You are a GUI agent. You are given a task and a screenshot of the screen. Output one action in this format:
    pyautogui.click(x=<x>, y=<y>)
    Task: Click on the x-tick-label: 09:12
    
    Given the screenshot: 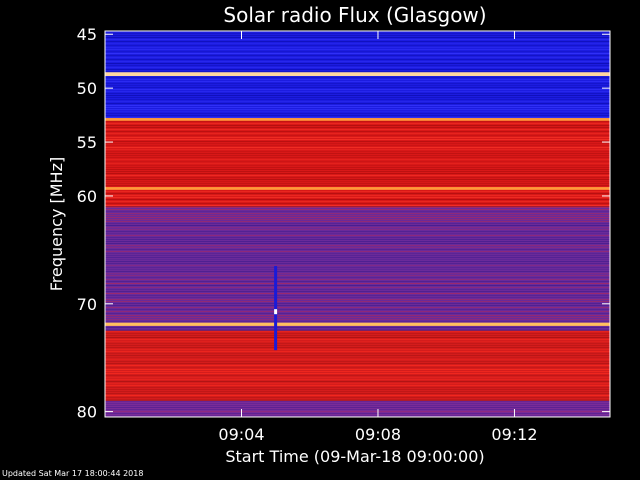 What is the action you would take?
    pyautogui.click(x=514, y=434)
    